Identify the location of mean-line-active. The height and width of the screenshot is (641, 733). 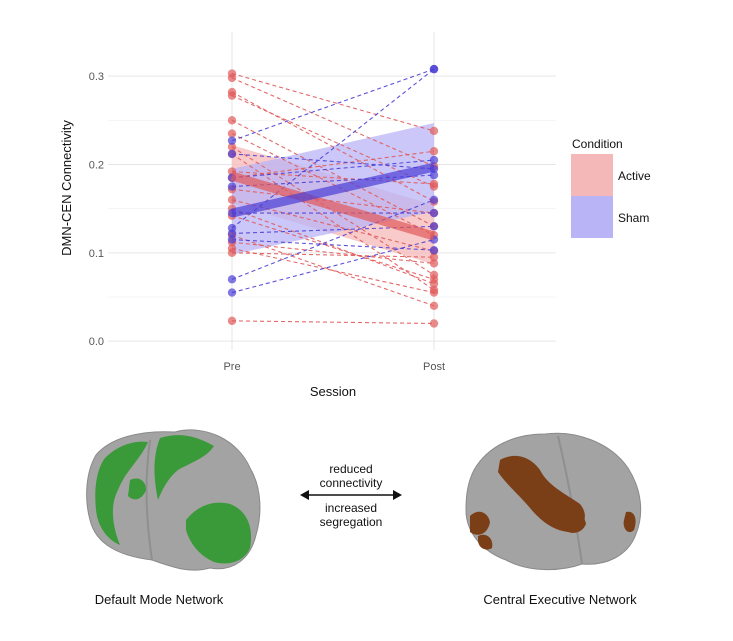
(333, 206).